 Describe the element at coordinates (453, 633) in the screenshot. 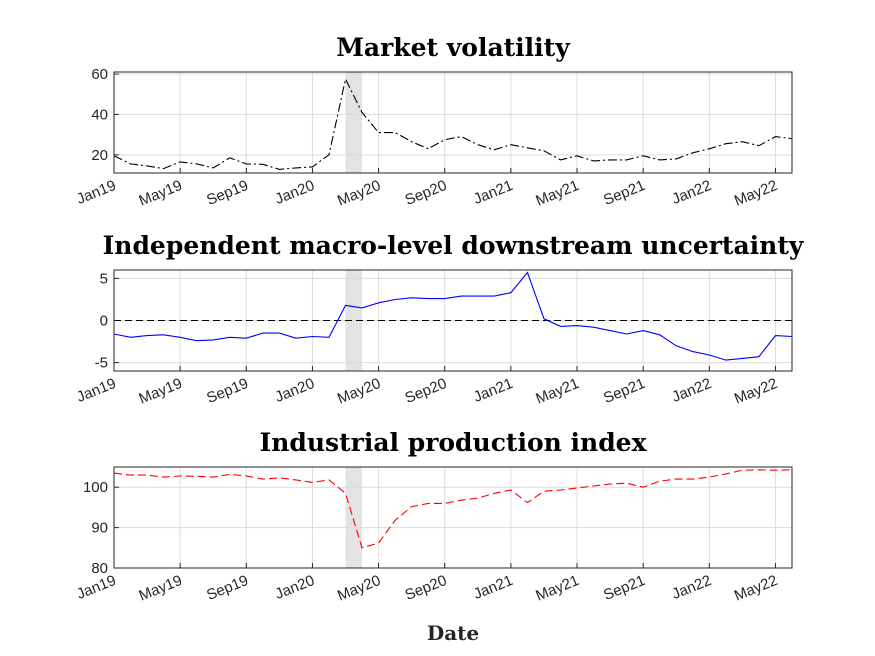

I see `x-axis-label: Date` at that location.